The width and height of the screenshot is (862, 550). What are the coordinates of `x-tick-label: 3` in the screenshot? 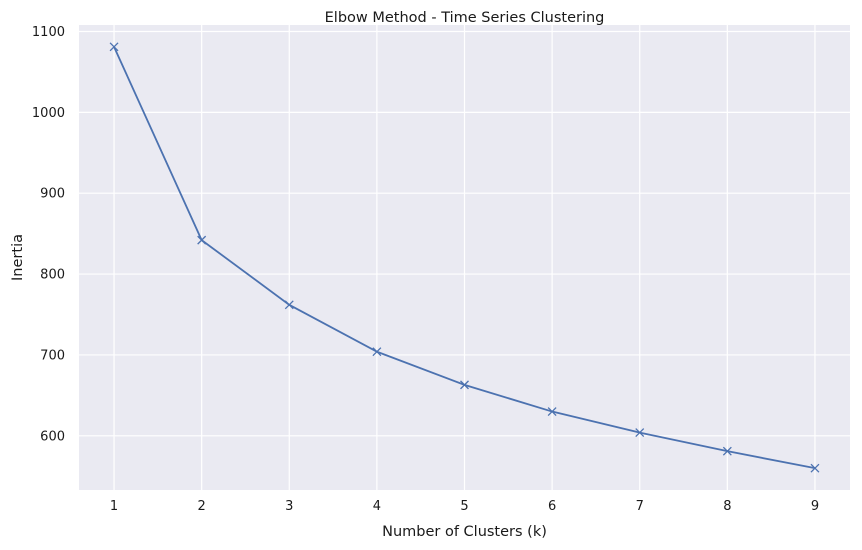 It's located at (289, 506).